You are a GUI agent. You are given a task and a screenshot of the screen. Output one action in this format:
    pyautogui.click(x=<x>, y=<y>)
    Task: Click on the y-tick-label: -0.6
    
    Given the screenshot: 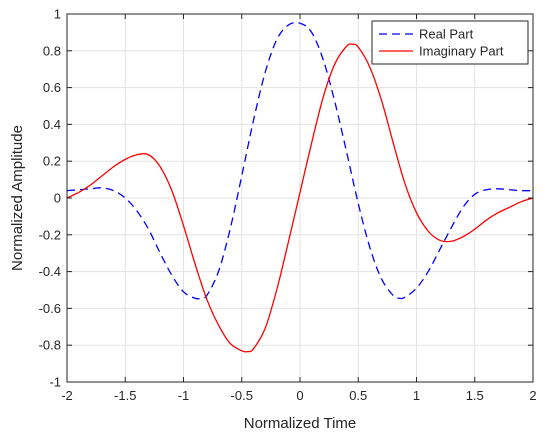 What is the action you would take?
    pyautogui.click(x=50, y=308)
    